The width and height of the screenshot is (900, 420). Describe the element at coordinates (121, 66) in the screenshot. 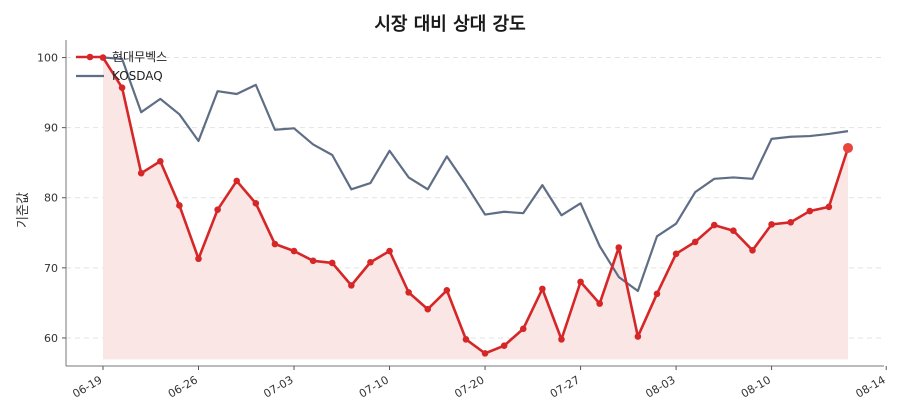

I see `legend: 현대무벡스 KOSDAQ` at that location.